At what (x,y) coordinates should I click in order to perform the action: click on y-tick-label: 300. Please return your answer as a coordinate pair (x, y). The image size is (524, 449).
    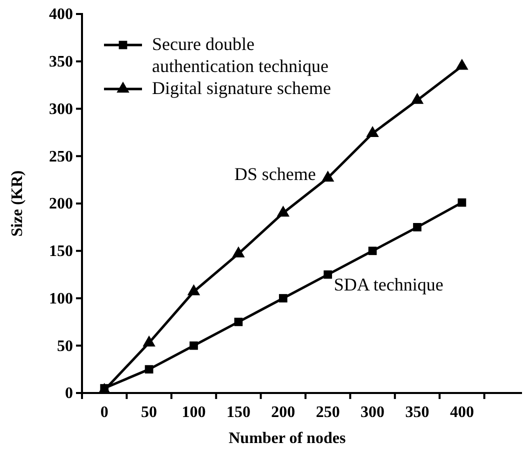
    Looking at the image, I should click on (61, 109).